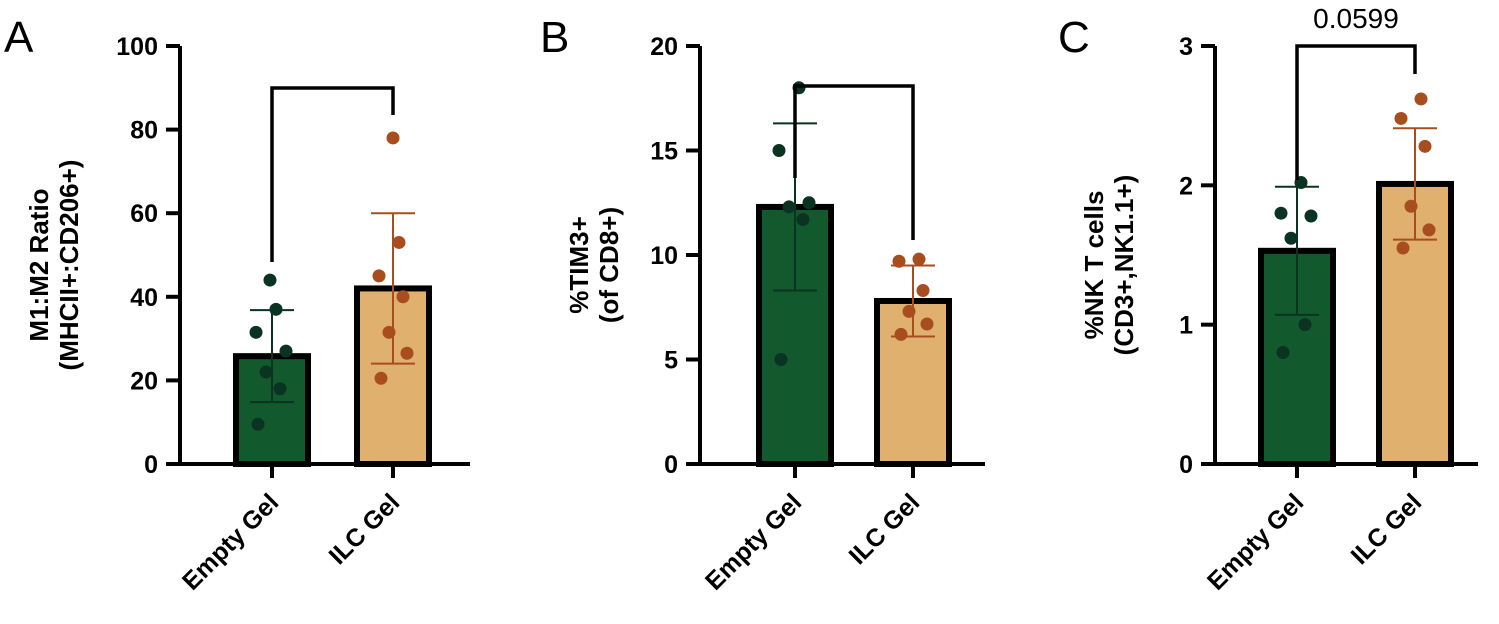 The height and width of the screenshot is (624, 1499). Describe the element at coordinates (1186, 326) in the screenshot. I see `y-tick-label: 1` at that location.